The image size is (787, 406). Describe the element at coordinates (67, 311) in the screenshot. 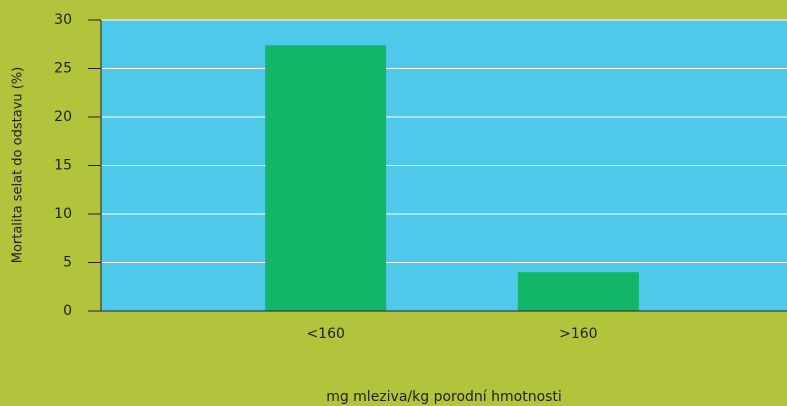

I see `y-tick-label: 0` at that location.